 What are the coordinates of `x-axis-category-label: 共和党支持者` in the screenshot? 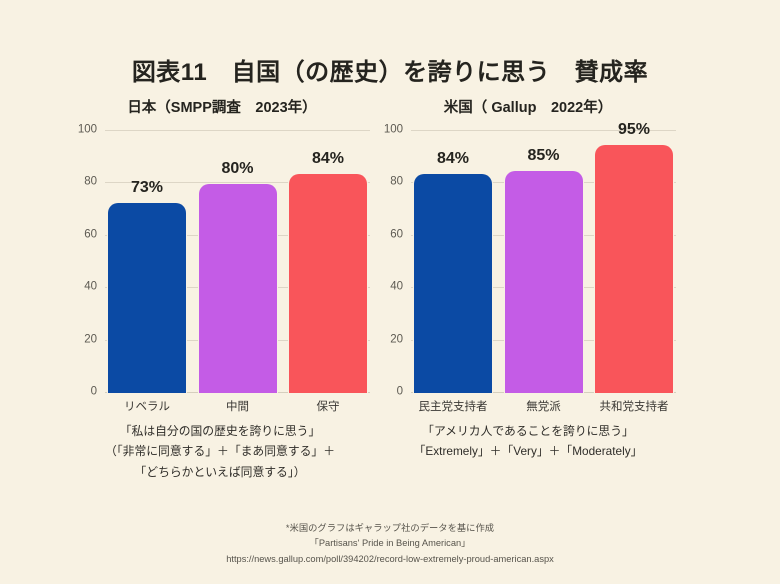 It's located at (634, 407).